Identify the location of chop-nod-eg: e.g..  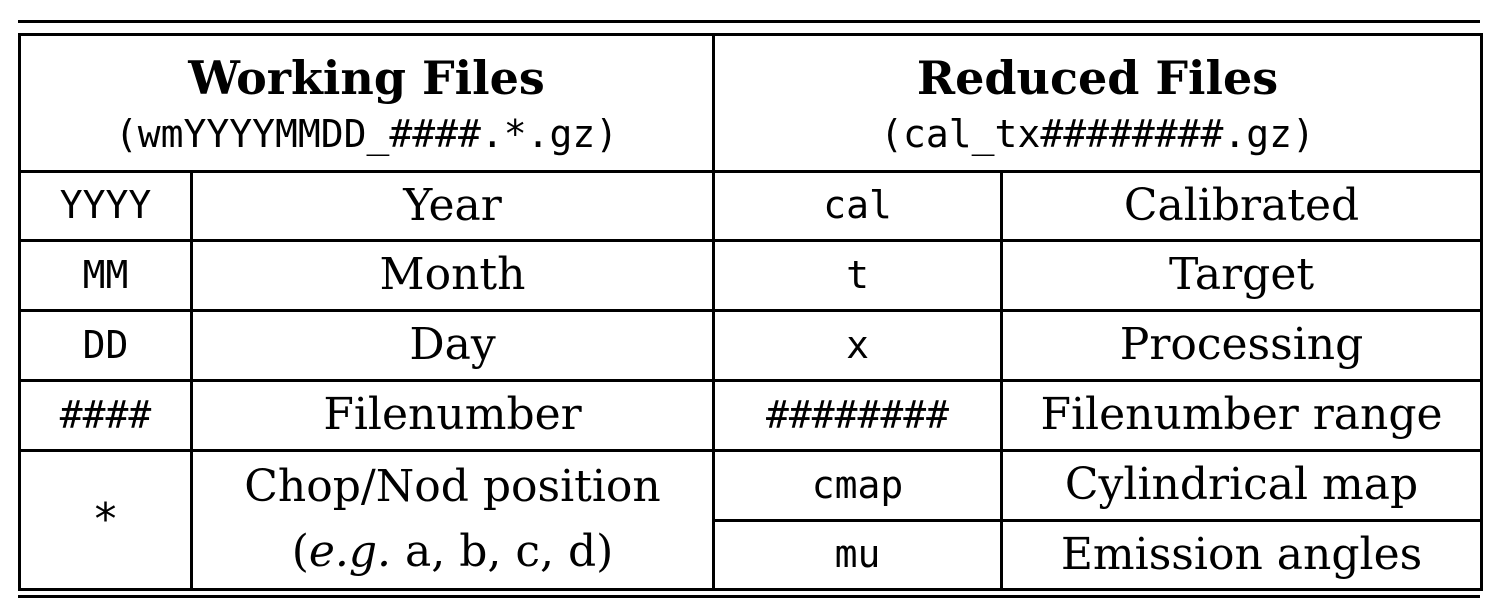
(350, 551).